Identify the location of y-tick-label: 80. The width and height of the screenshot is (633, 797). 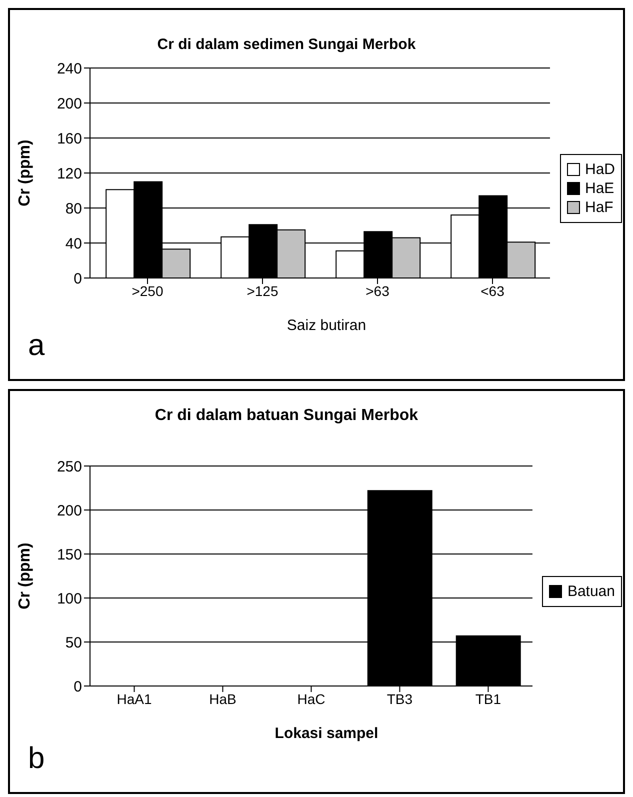
(73, 209).